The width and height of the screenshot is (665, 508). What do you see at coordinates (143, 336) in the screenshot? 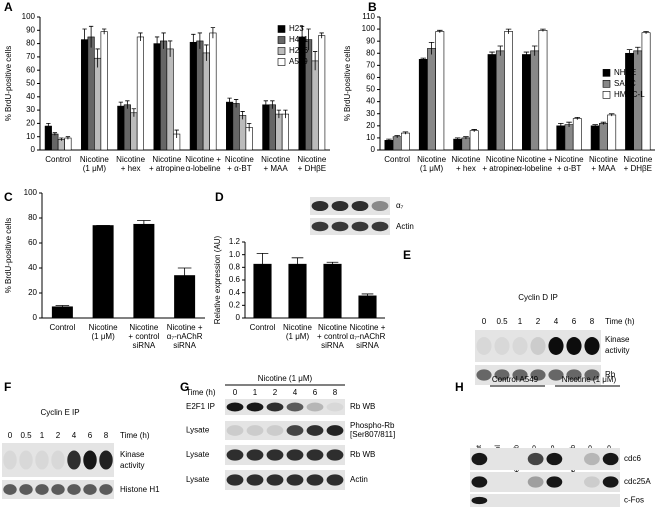
I see `x-tick-label: + control` at bounding box center [143, 336].